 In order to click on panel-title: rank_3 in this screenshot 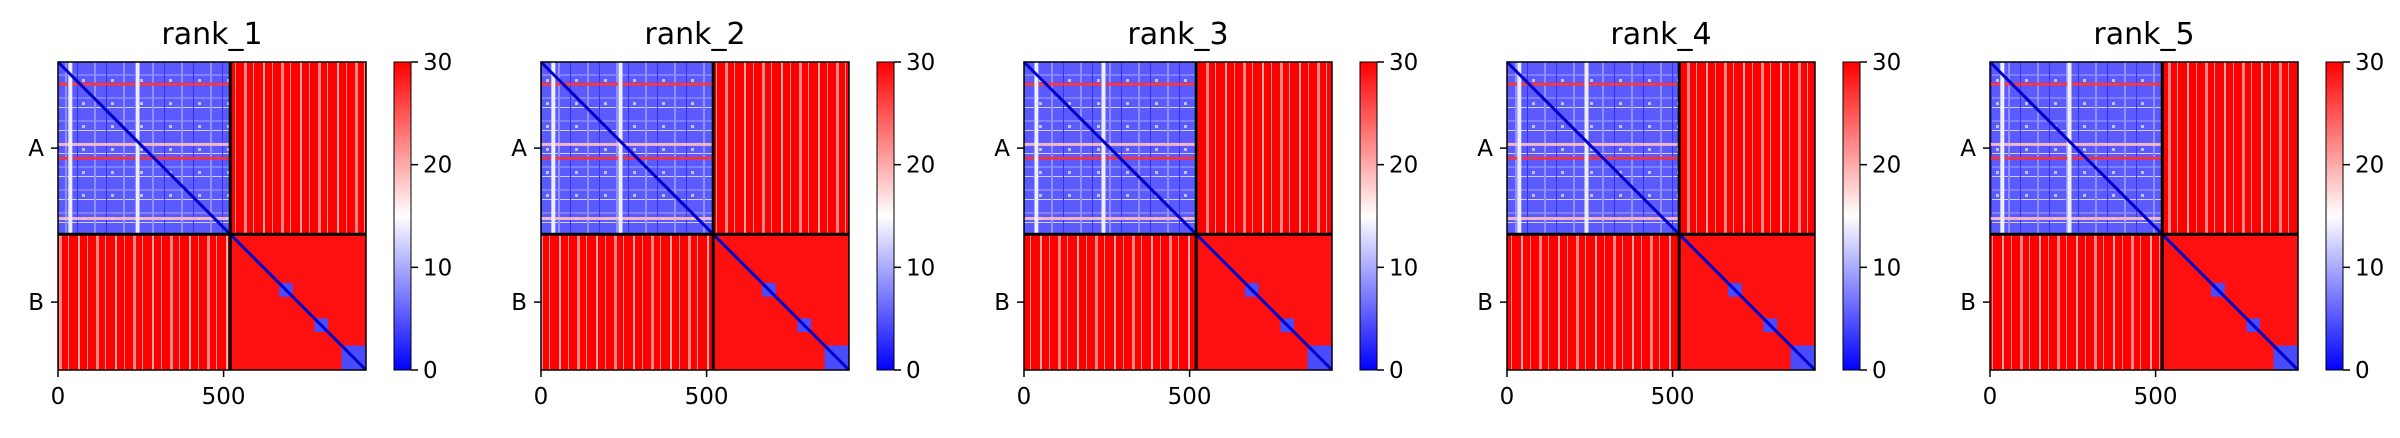, I will do `click(1177, 34)`.